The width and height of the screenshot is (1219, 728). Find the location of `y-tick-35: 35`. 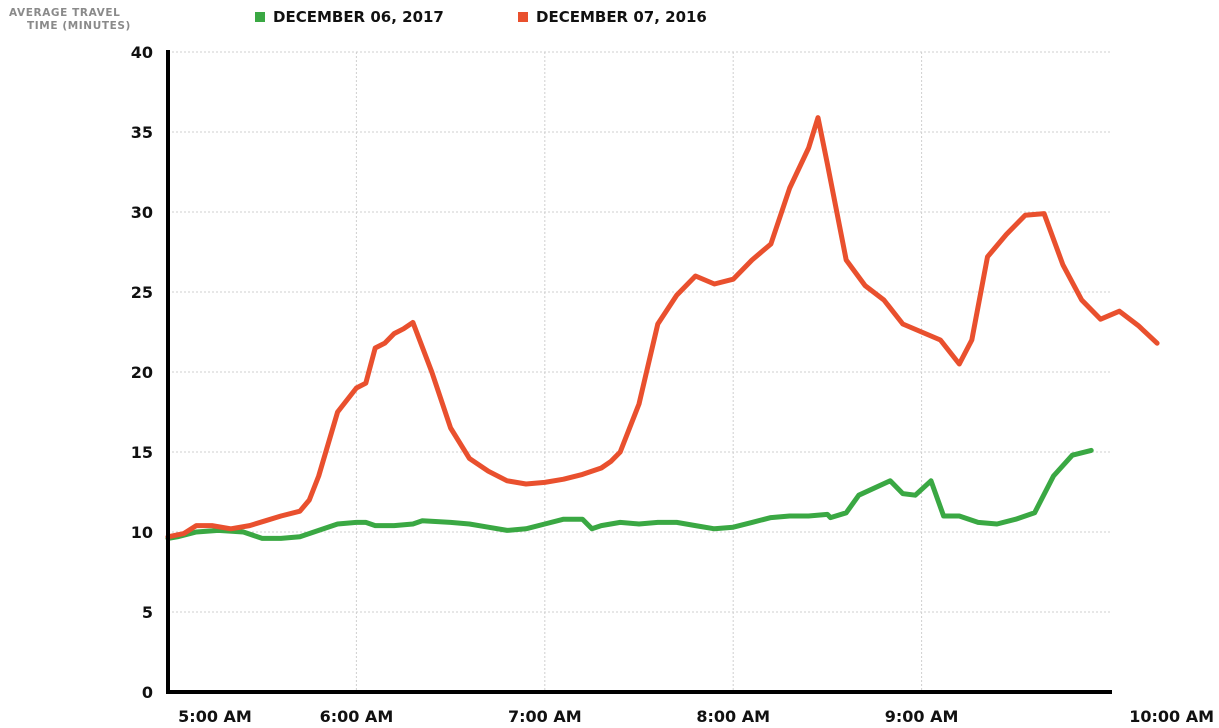

y-tick-35: 35 is located at coordinates (142, 132).